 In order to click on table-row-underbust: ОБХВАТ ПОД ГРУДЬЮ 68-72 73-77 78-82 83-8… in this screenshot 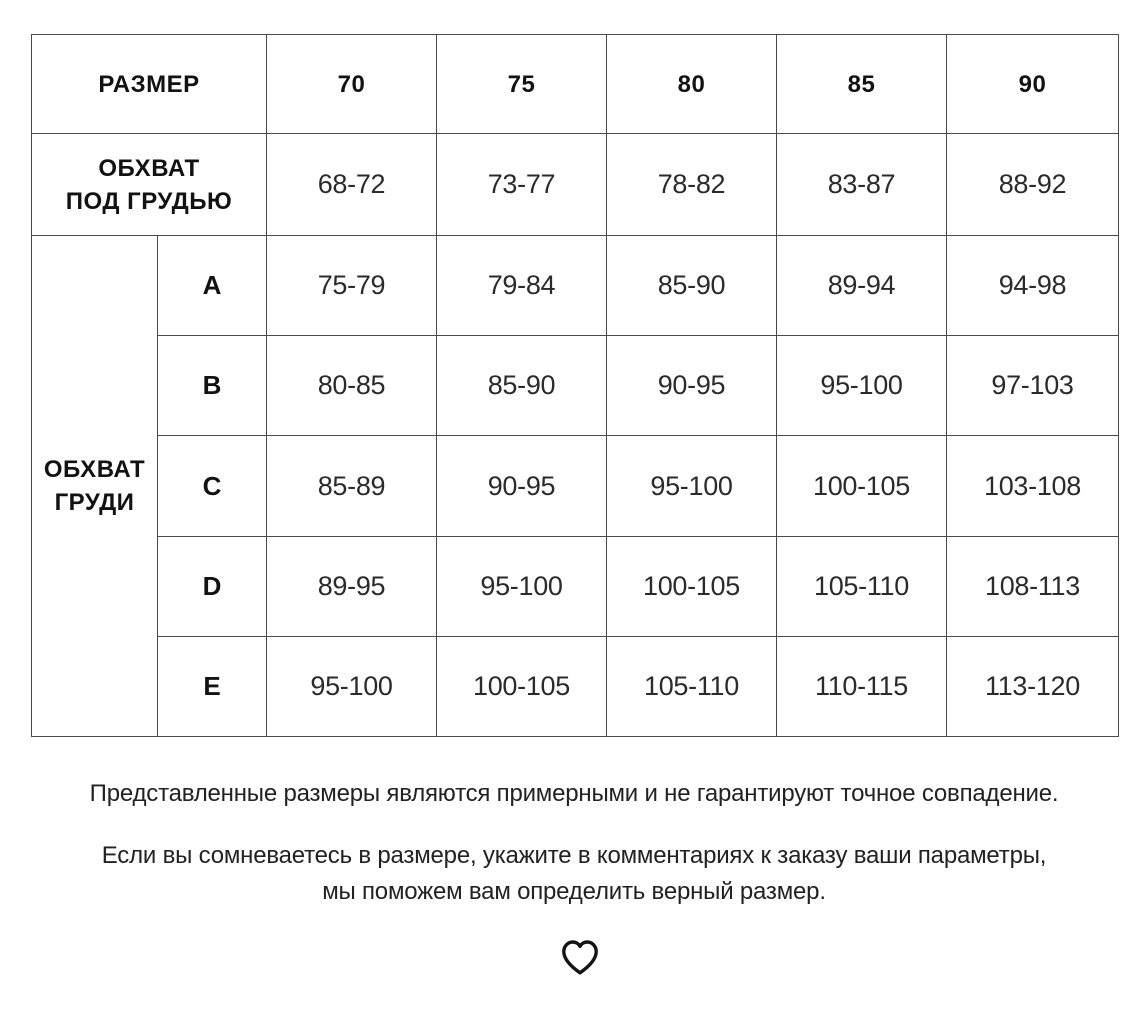, I will do `click(575, 184)`.